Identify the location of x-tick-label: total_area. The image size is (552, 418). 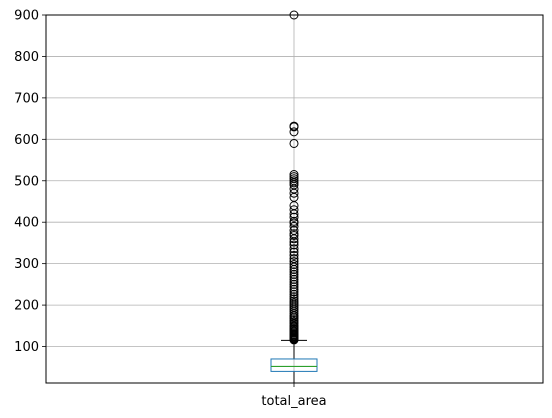
(293, 401).